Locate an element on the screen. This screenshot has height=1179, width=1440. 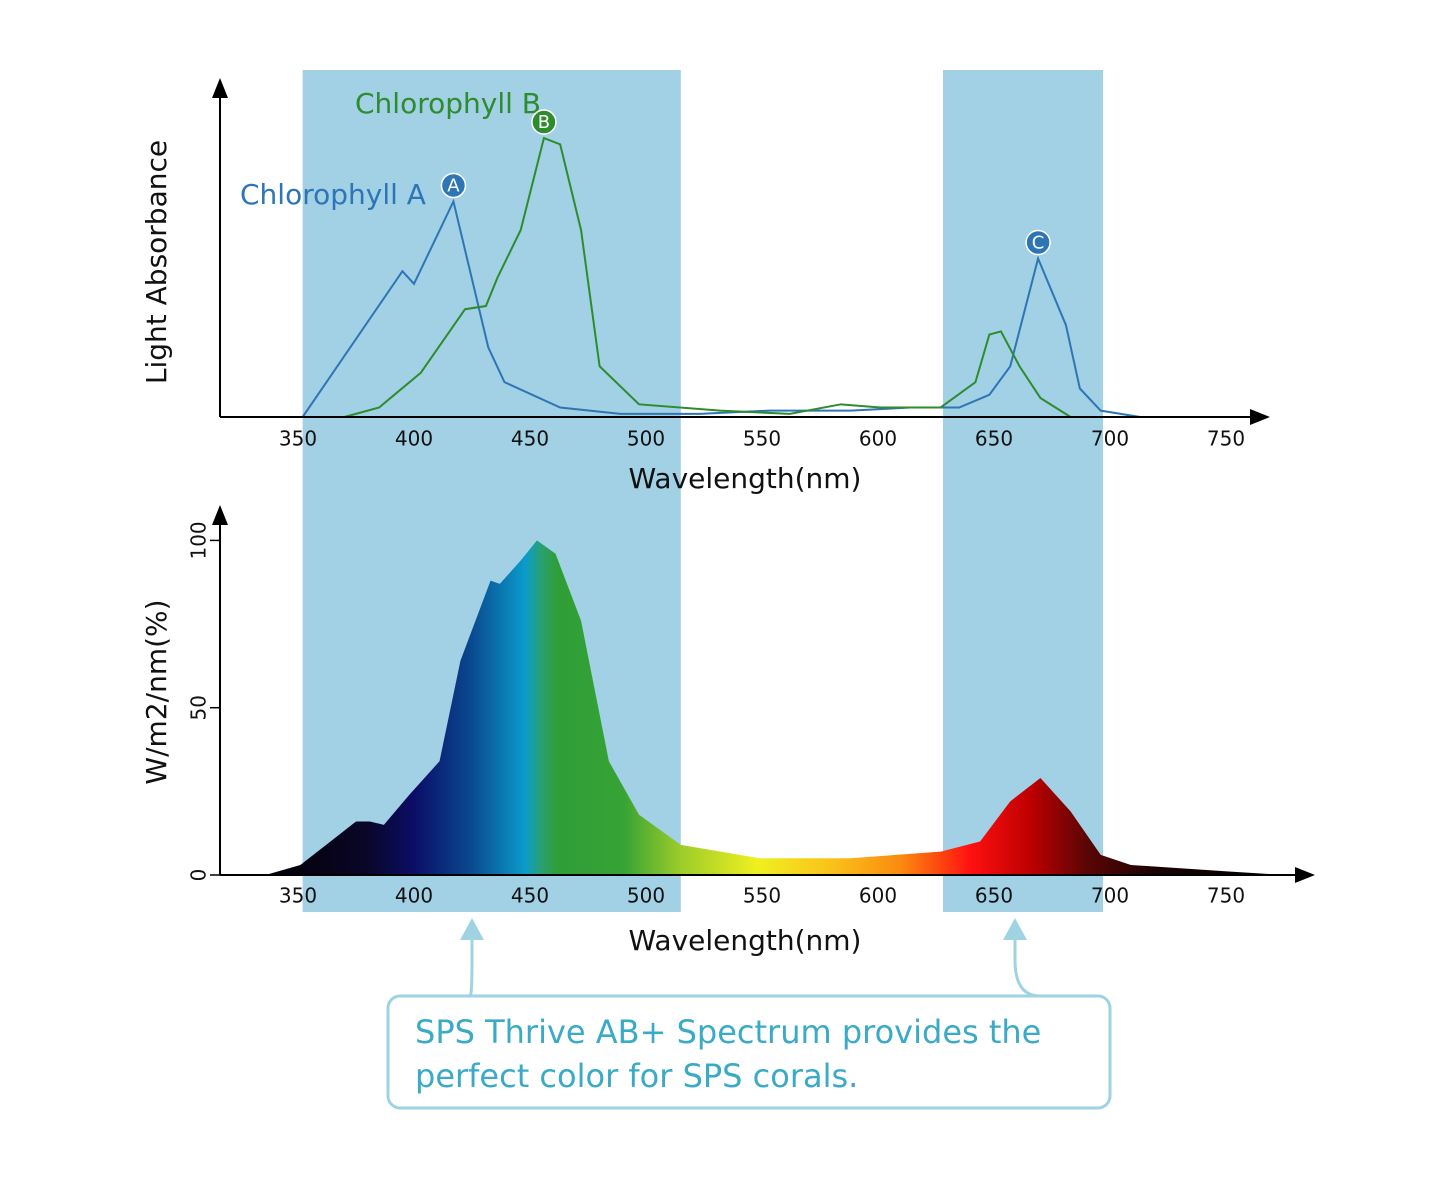
series-label: Chlorophyll B is located at coordinates (448, 103).